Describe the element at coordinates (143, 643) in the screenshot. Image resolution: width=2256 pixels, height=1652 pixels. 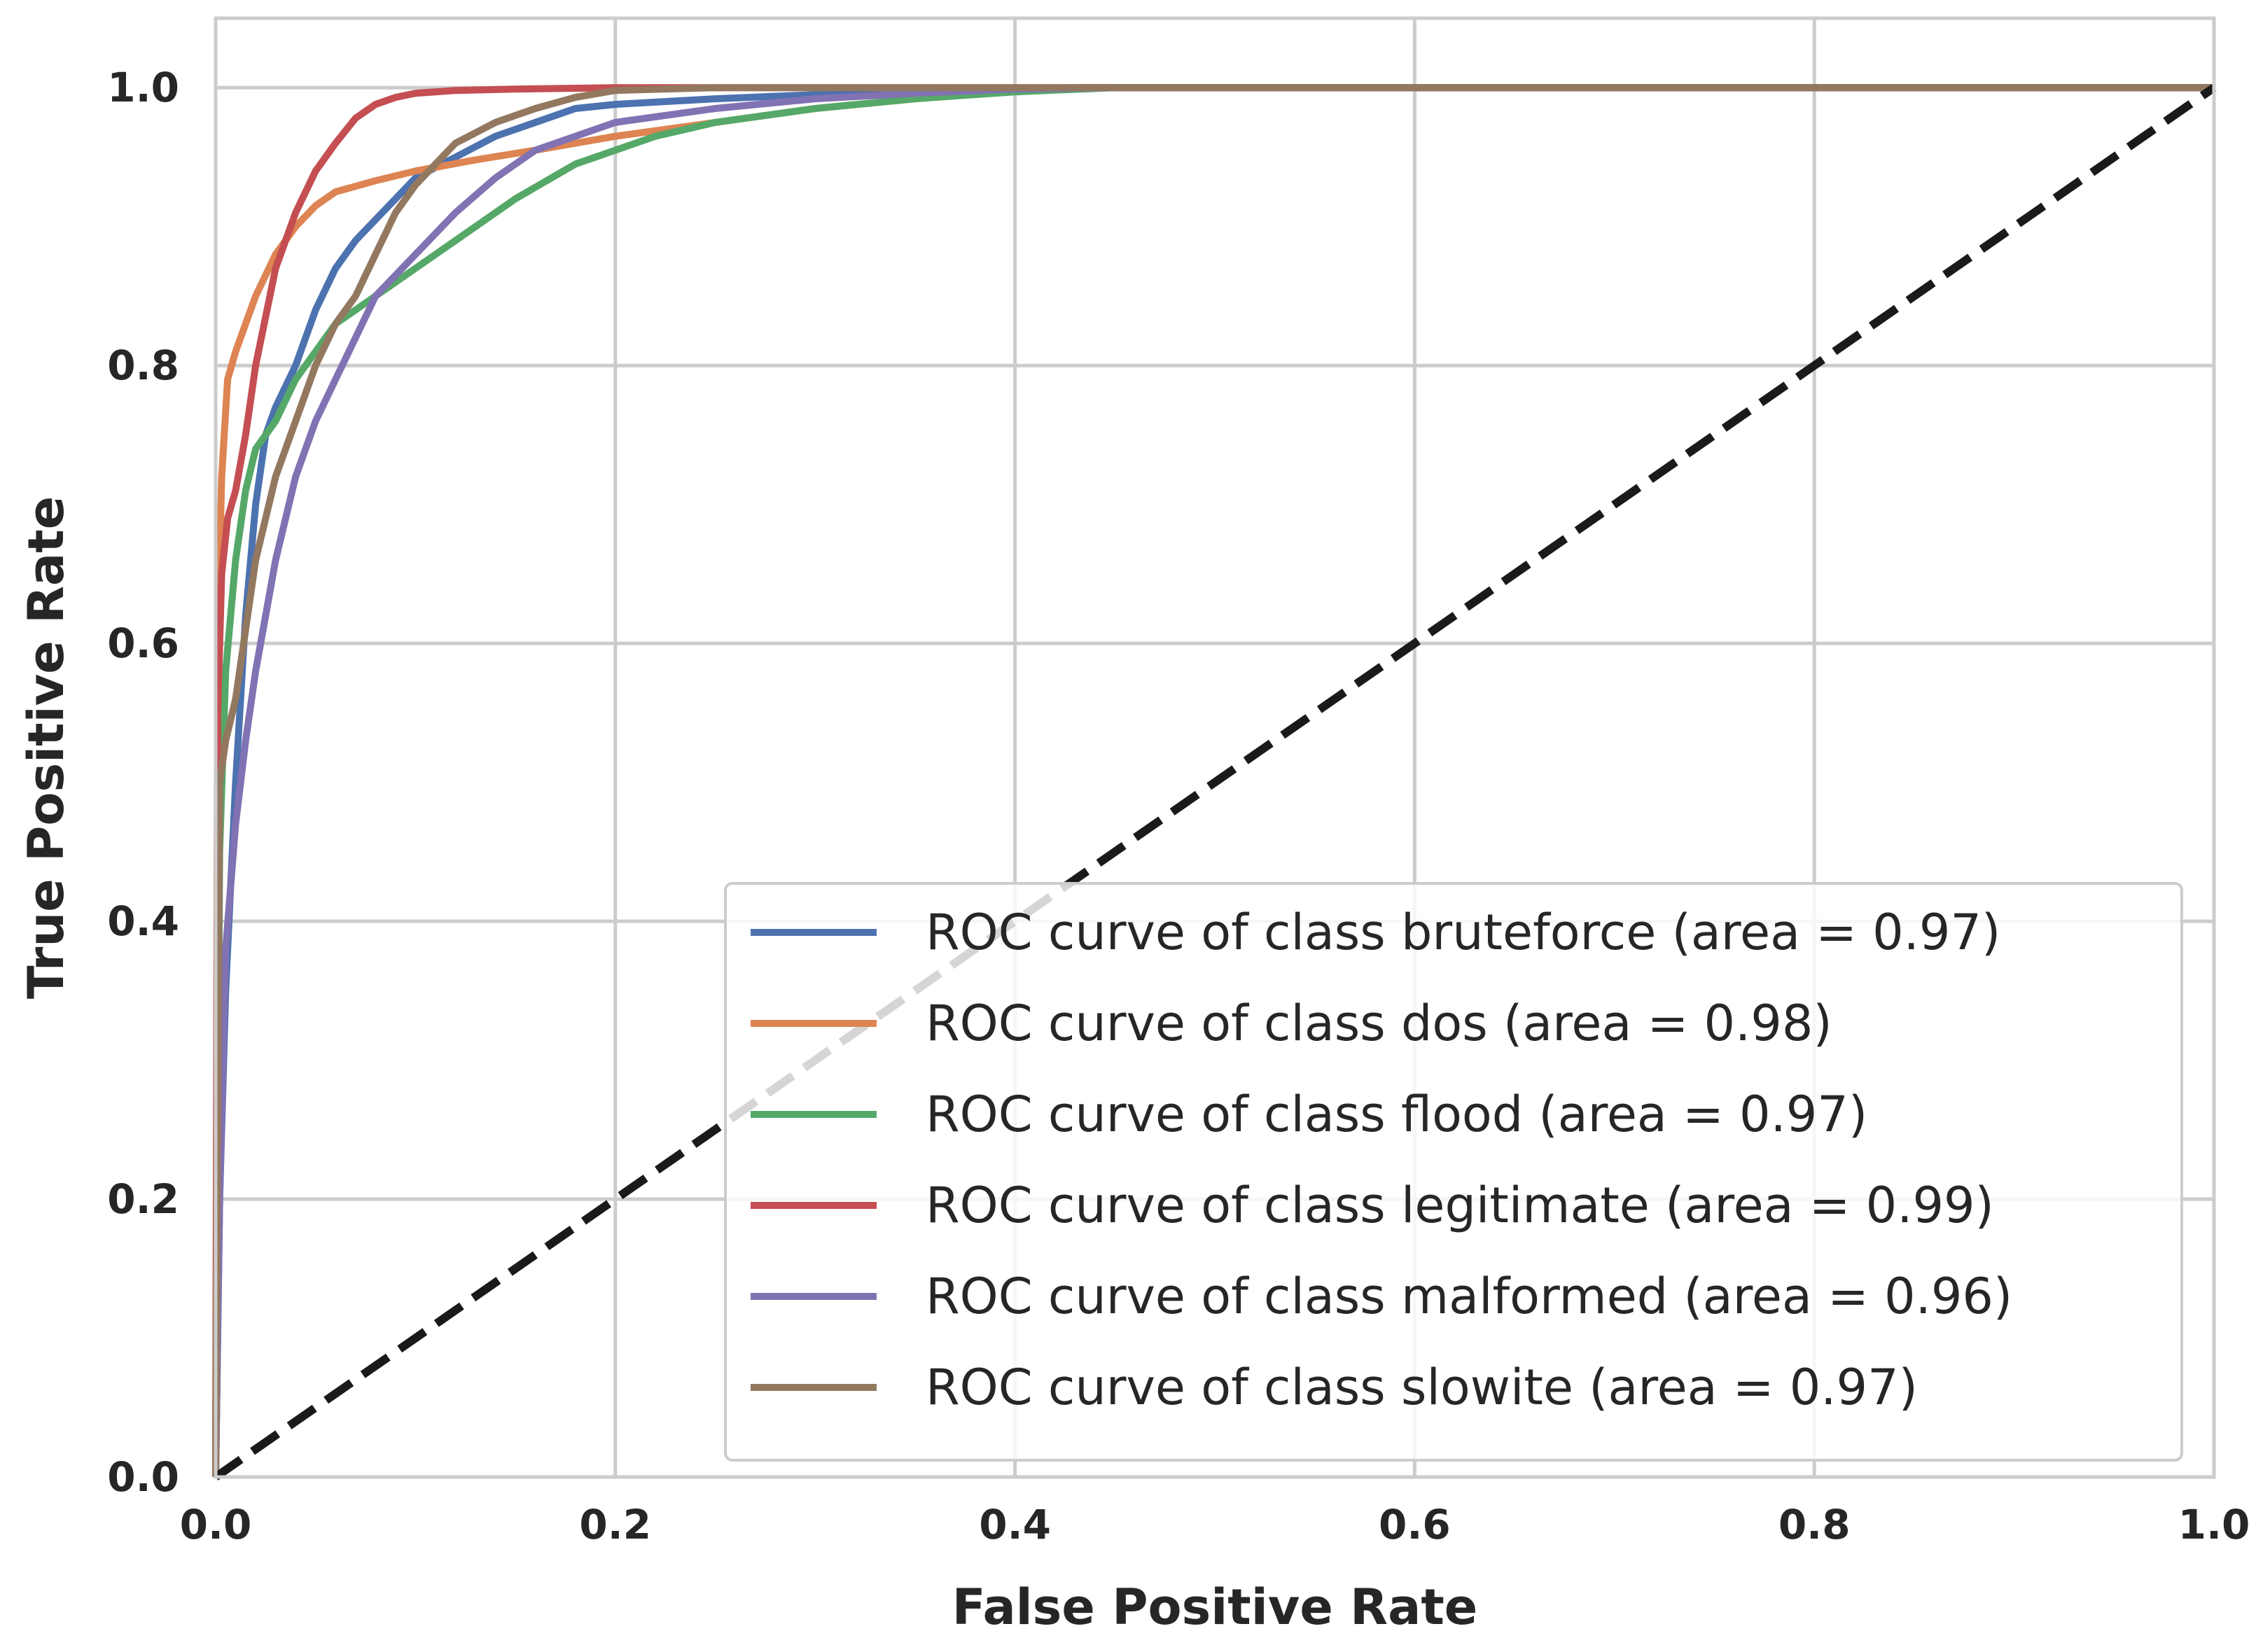
I see `y-tick-label: 0.6` at that location.